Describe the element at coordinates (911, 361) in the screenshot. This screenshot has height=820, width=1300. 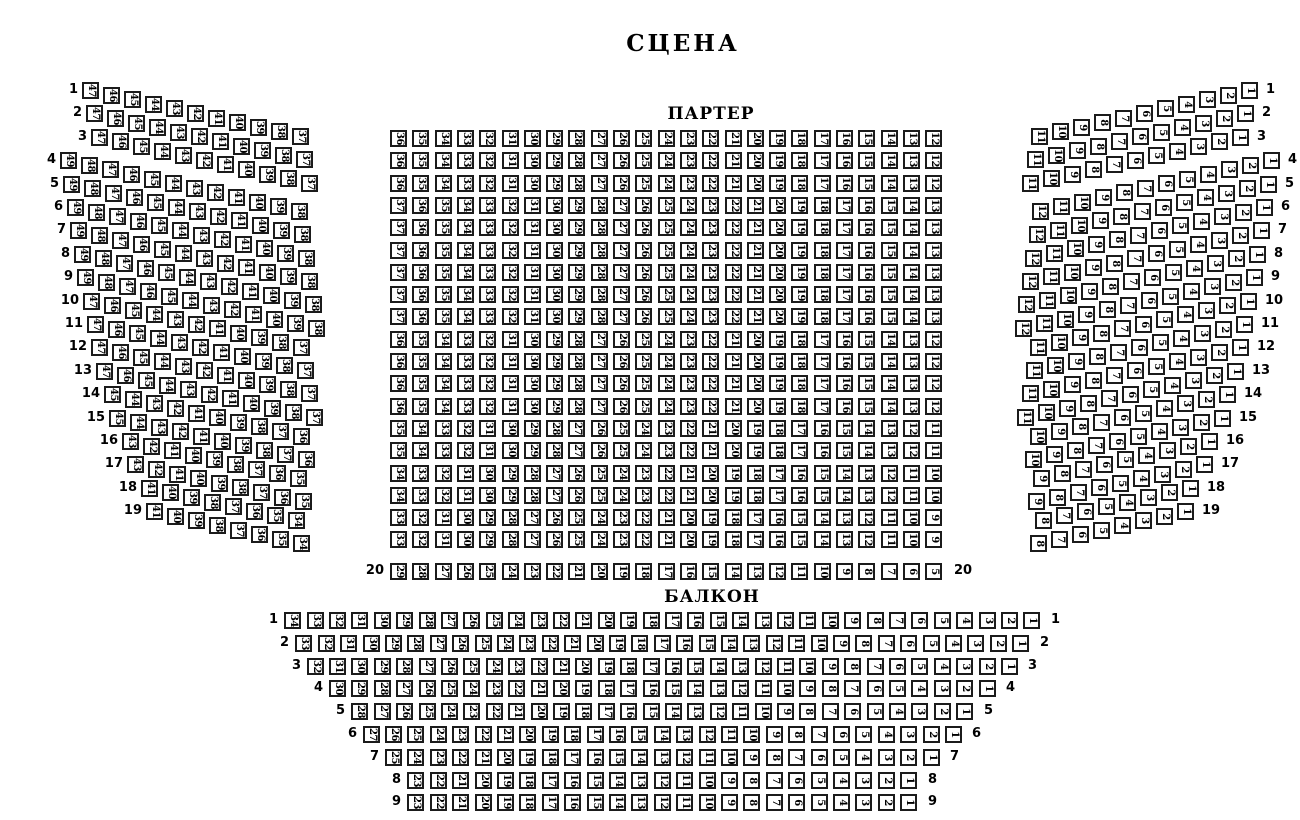
I see `seat-parterre-center-row11-13: 13` at that location.